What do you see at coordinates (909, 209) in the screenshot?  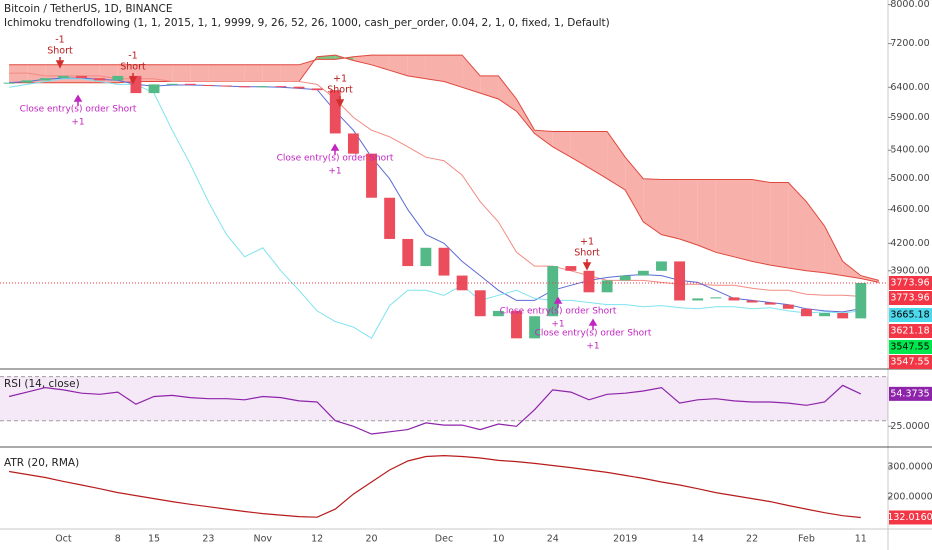 I see `y-tick-label: 4600.00` at bounding box center [909, 209].